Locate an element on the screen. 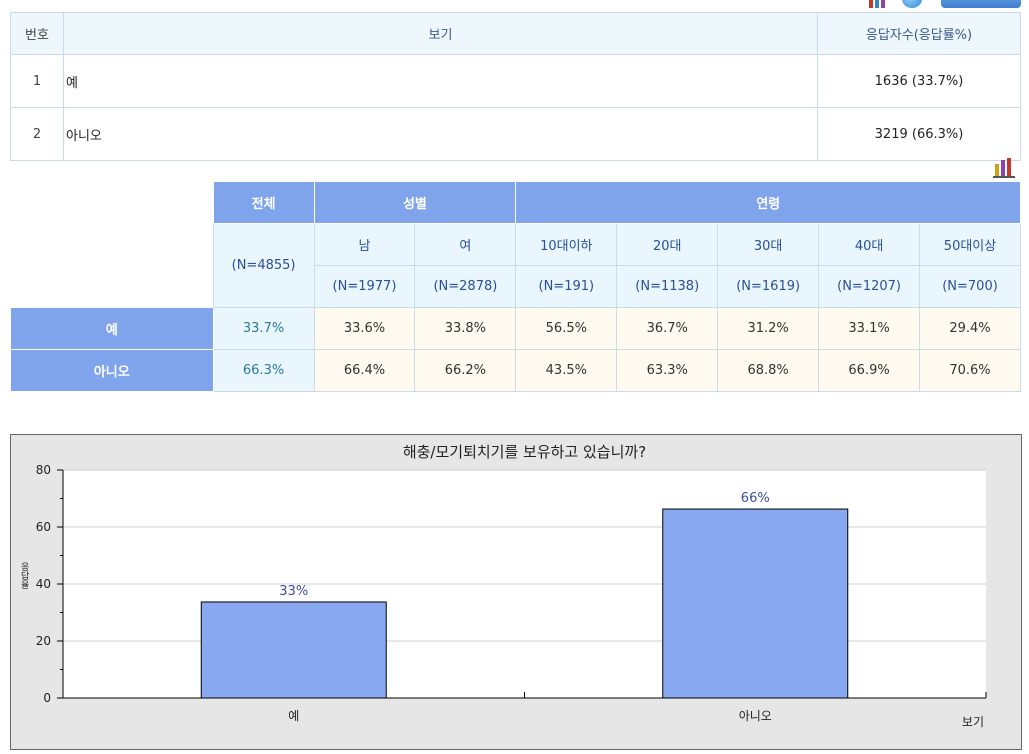 The width and height of the screenshot is (1029, 754). row-number: 2 is located at coordinates (37, 134).